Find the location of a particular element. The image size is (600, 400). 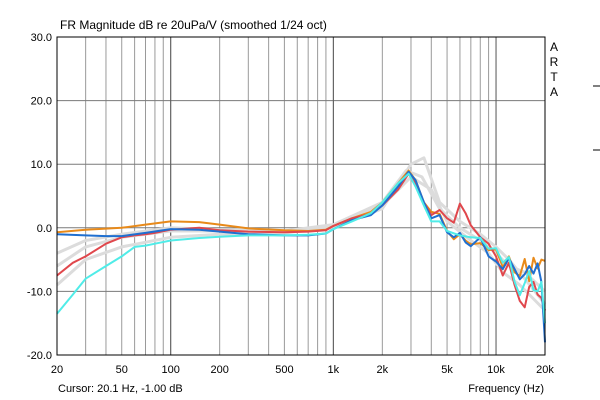

x-tick-label: 200 is located at coordinates (219, 370).